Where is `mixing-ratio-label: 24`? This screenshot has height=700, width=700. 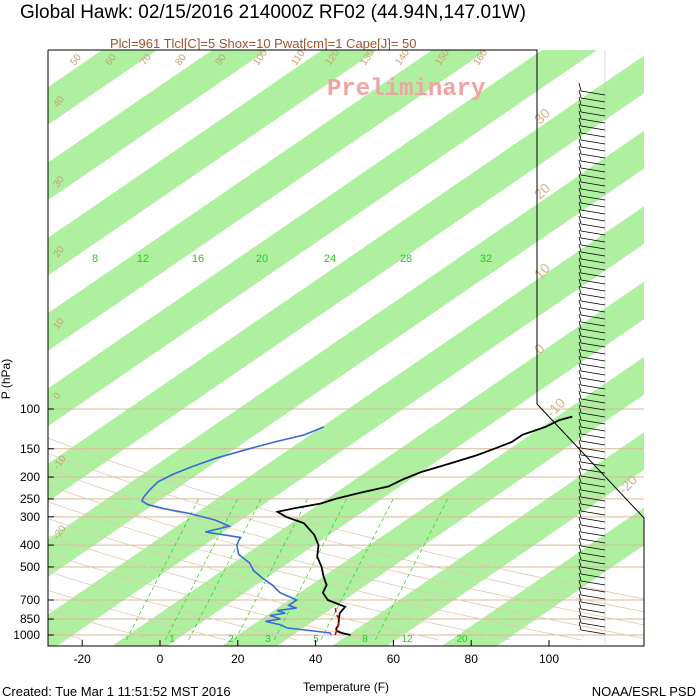
mixing-ratio-label: 24 is located at coordinates (330, 259).